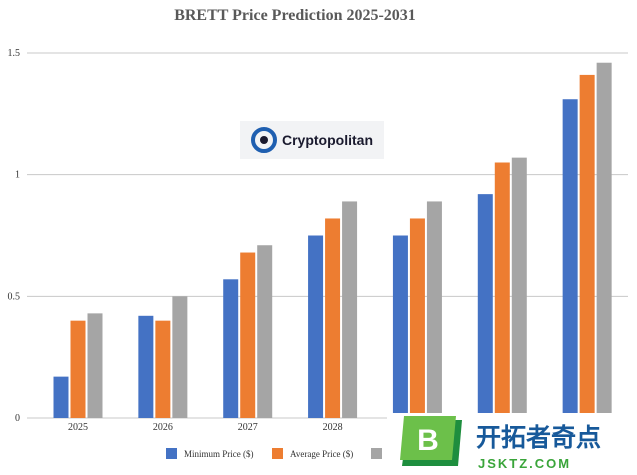 The image size is (637, 475). What do you see at coordinates (78, 369) in the screenshot?
I see `bar-2-2025` at bounding box center [78, 369].